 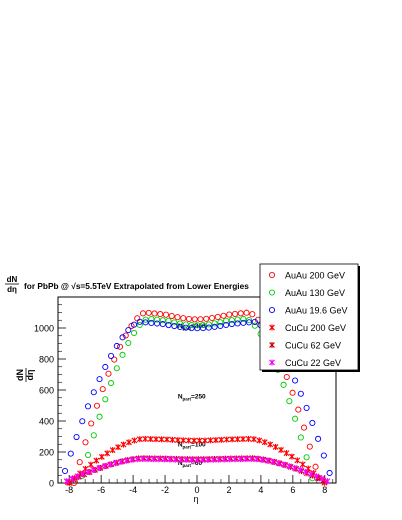 I want to click on x-axis: -8 -6 -4 -2 0 2 4 6 8, so click(x=197, y=485).